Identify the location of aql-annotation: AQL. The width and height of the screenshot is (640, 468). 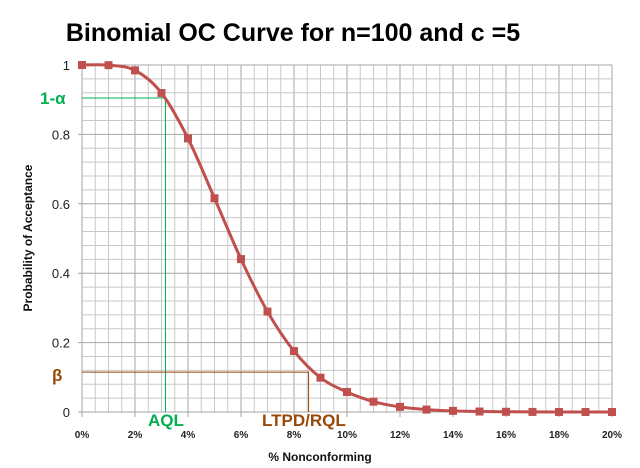
(166, 420).